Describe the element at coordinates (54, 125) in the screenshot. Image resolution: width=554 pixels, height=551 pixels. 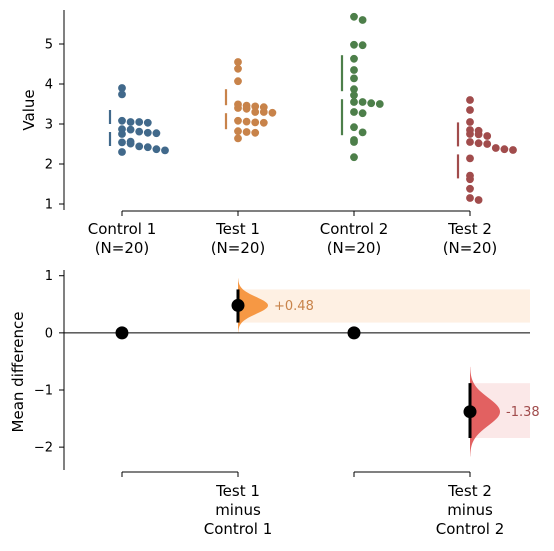
I see `top-y-ticks: 1 2 3 4 5` at that location.